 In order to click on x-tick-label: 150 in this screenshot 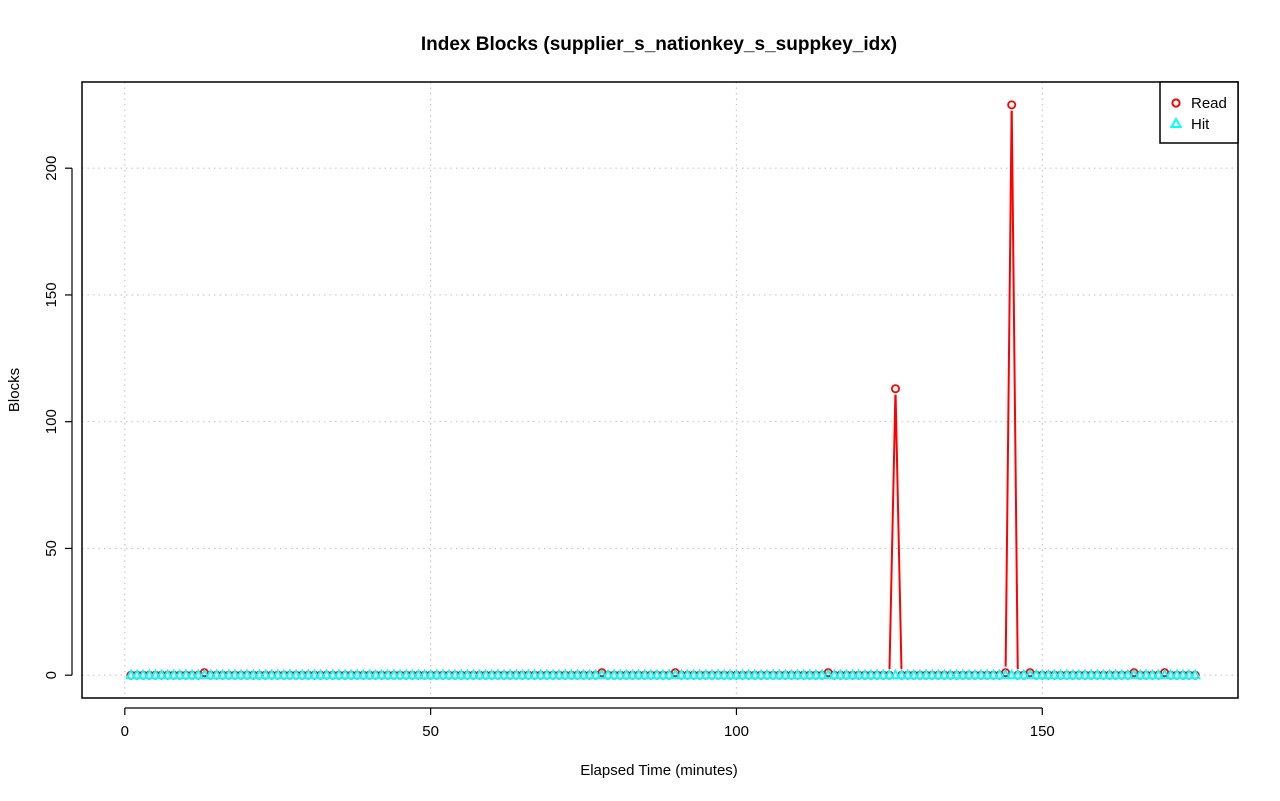, I will do `click(1042, 731)`.